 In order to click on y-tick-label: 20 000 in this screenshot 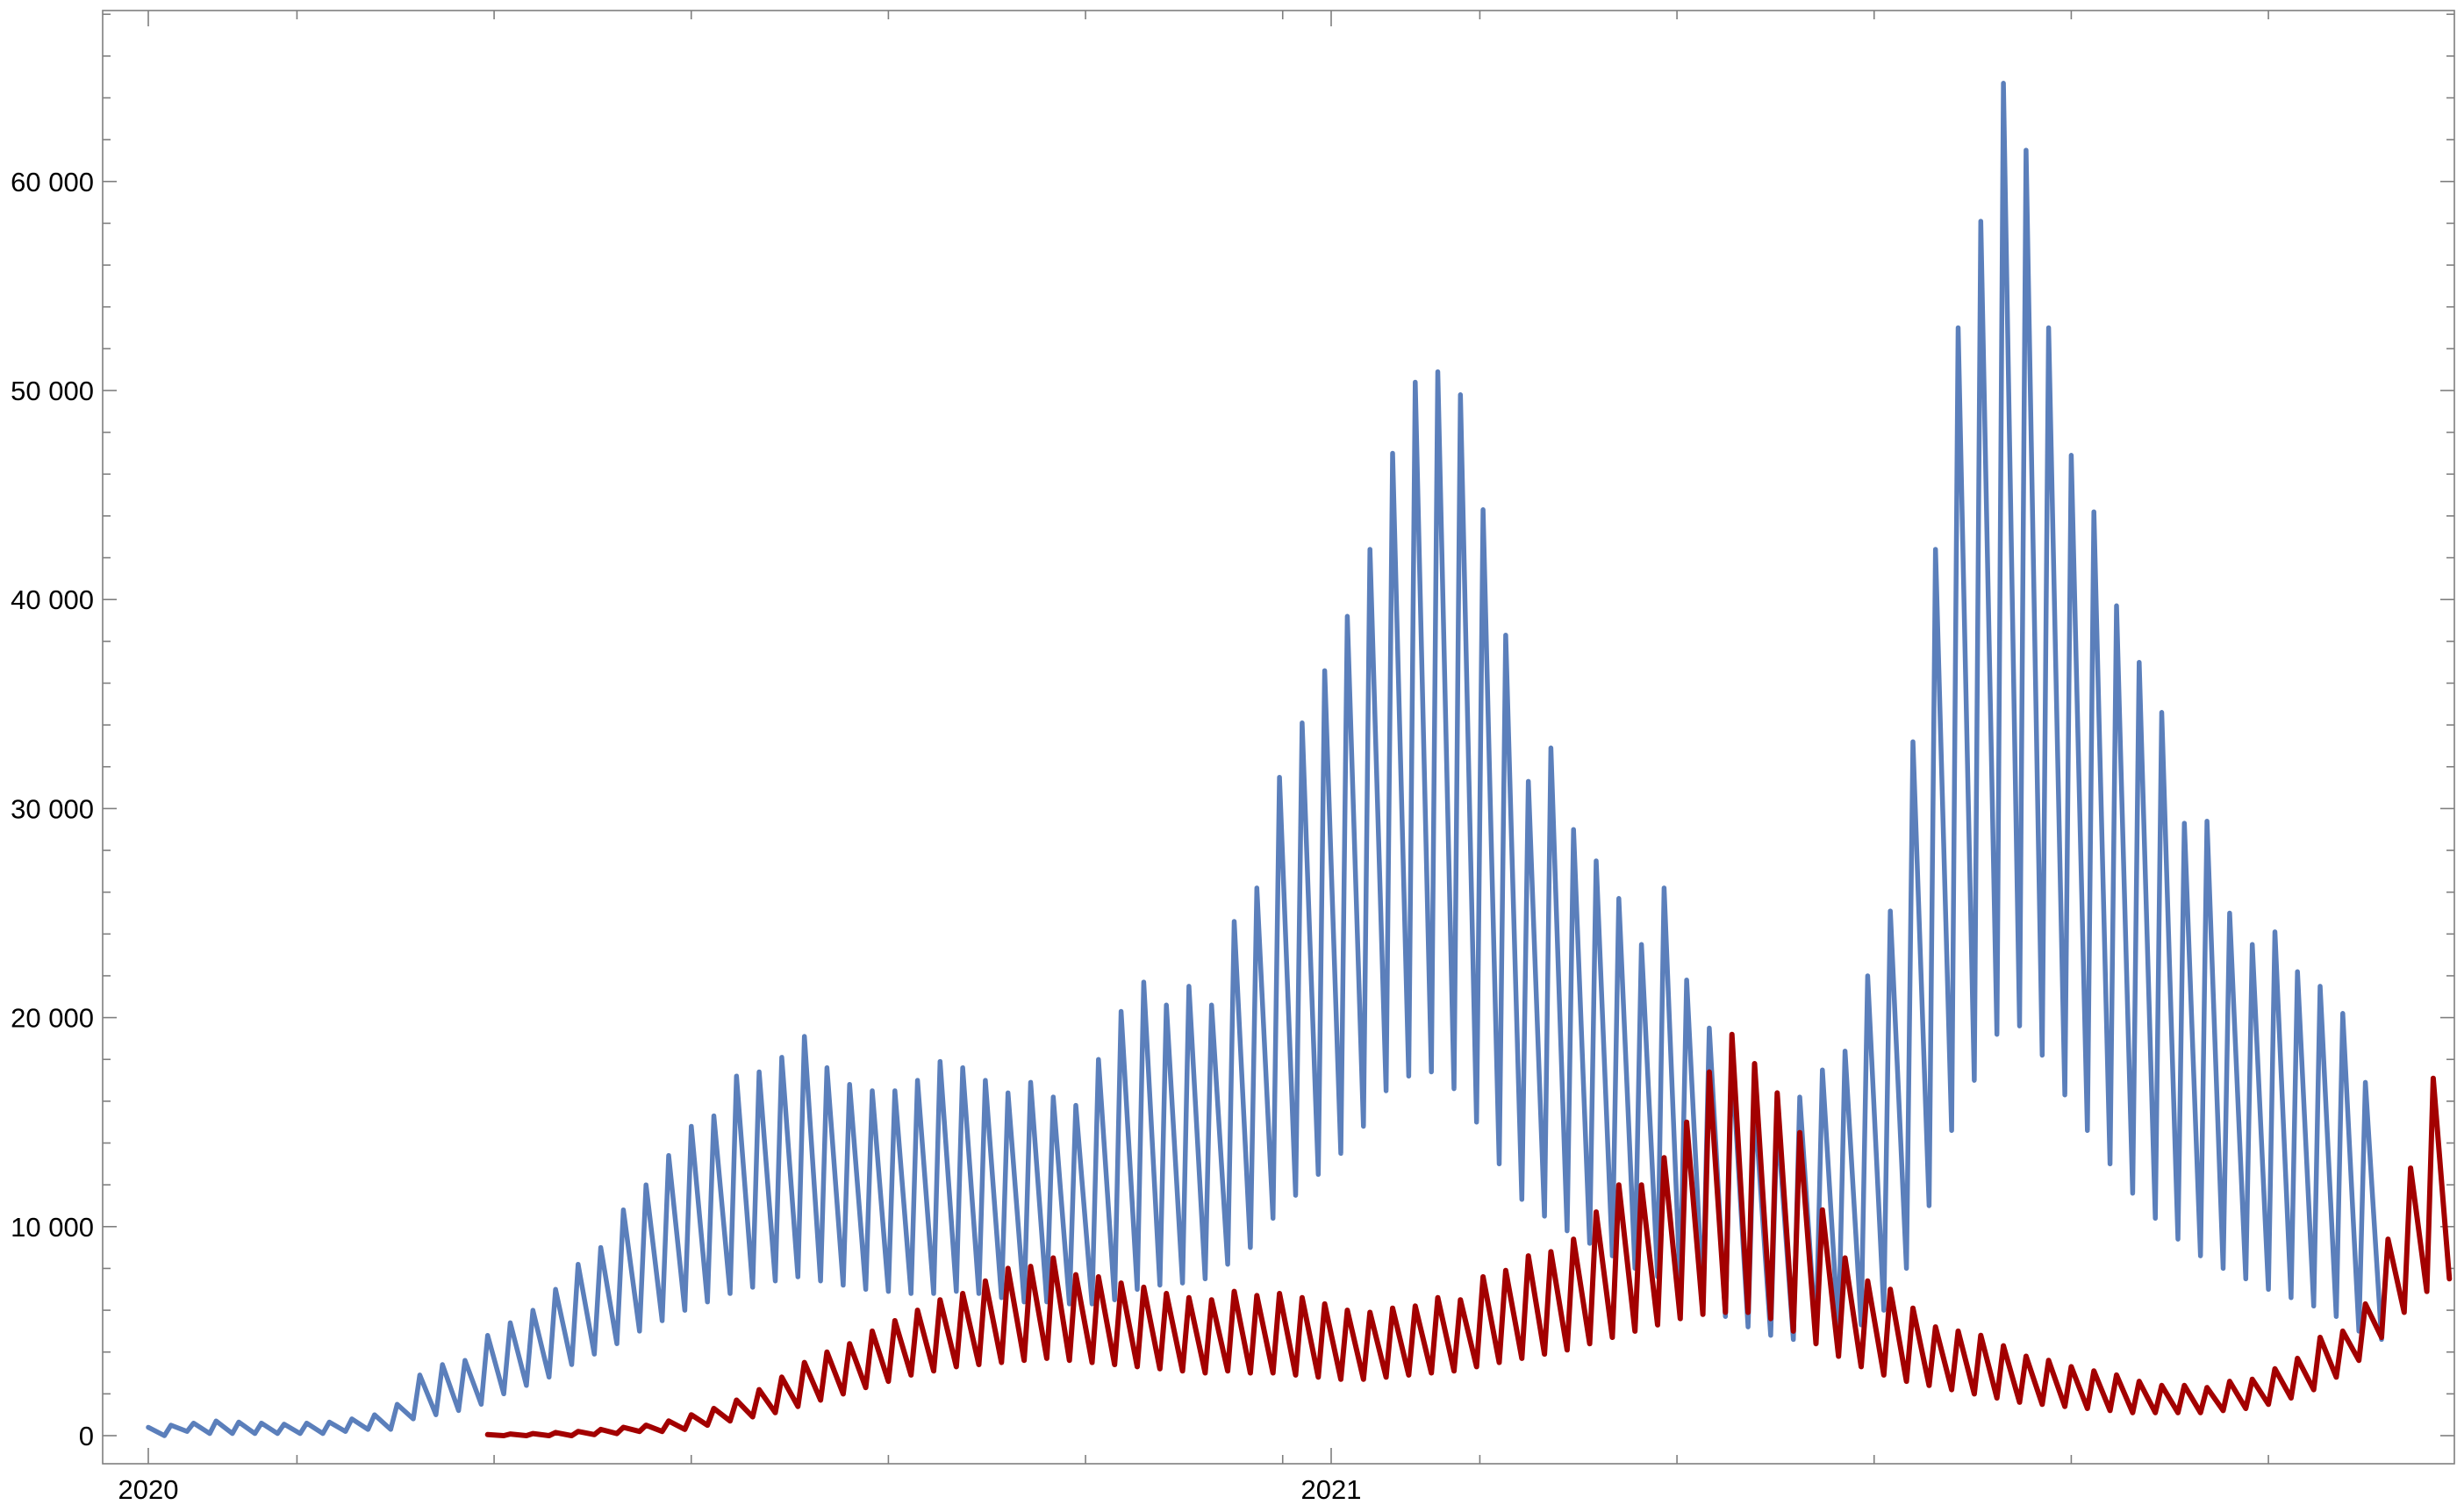, I will do `click(52, 1019)`.